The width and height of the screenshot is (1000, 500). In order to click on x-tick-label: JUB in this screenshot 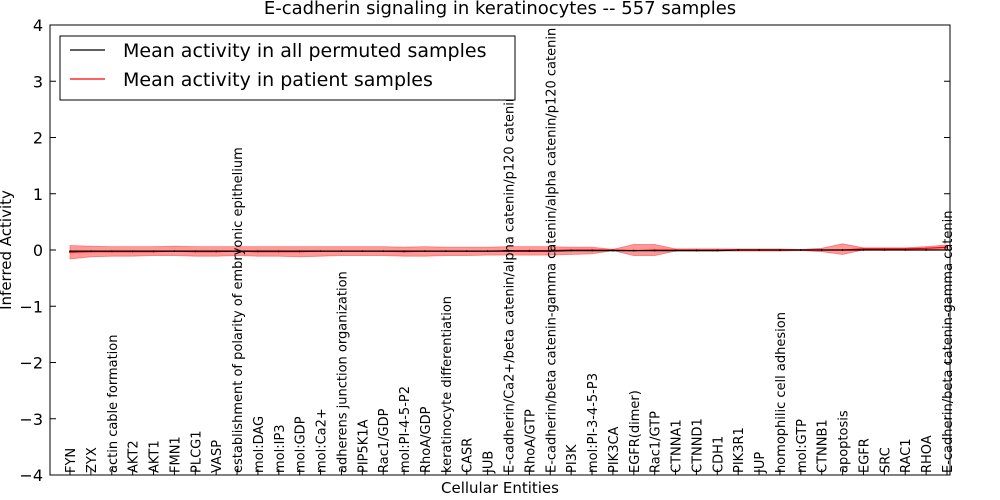, I will do `click(489, 462)`.